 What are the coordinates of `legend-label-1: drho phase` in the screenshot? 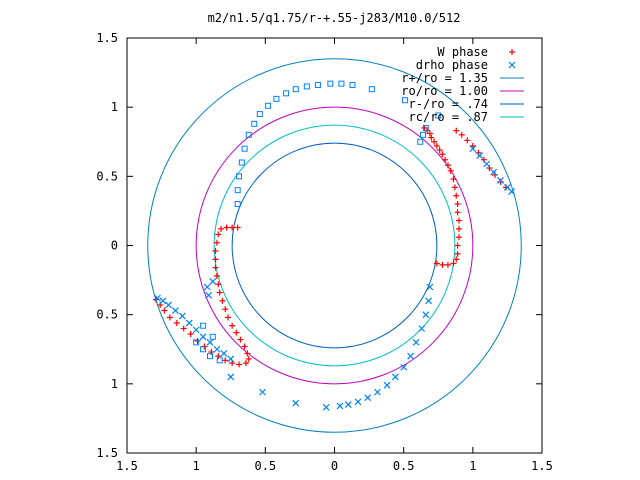 It's located at (452, 65).